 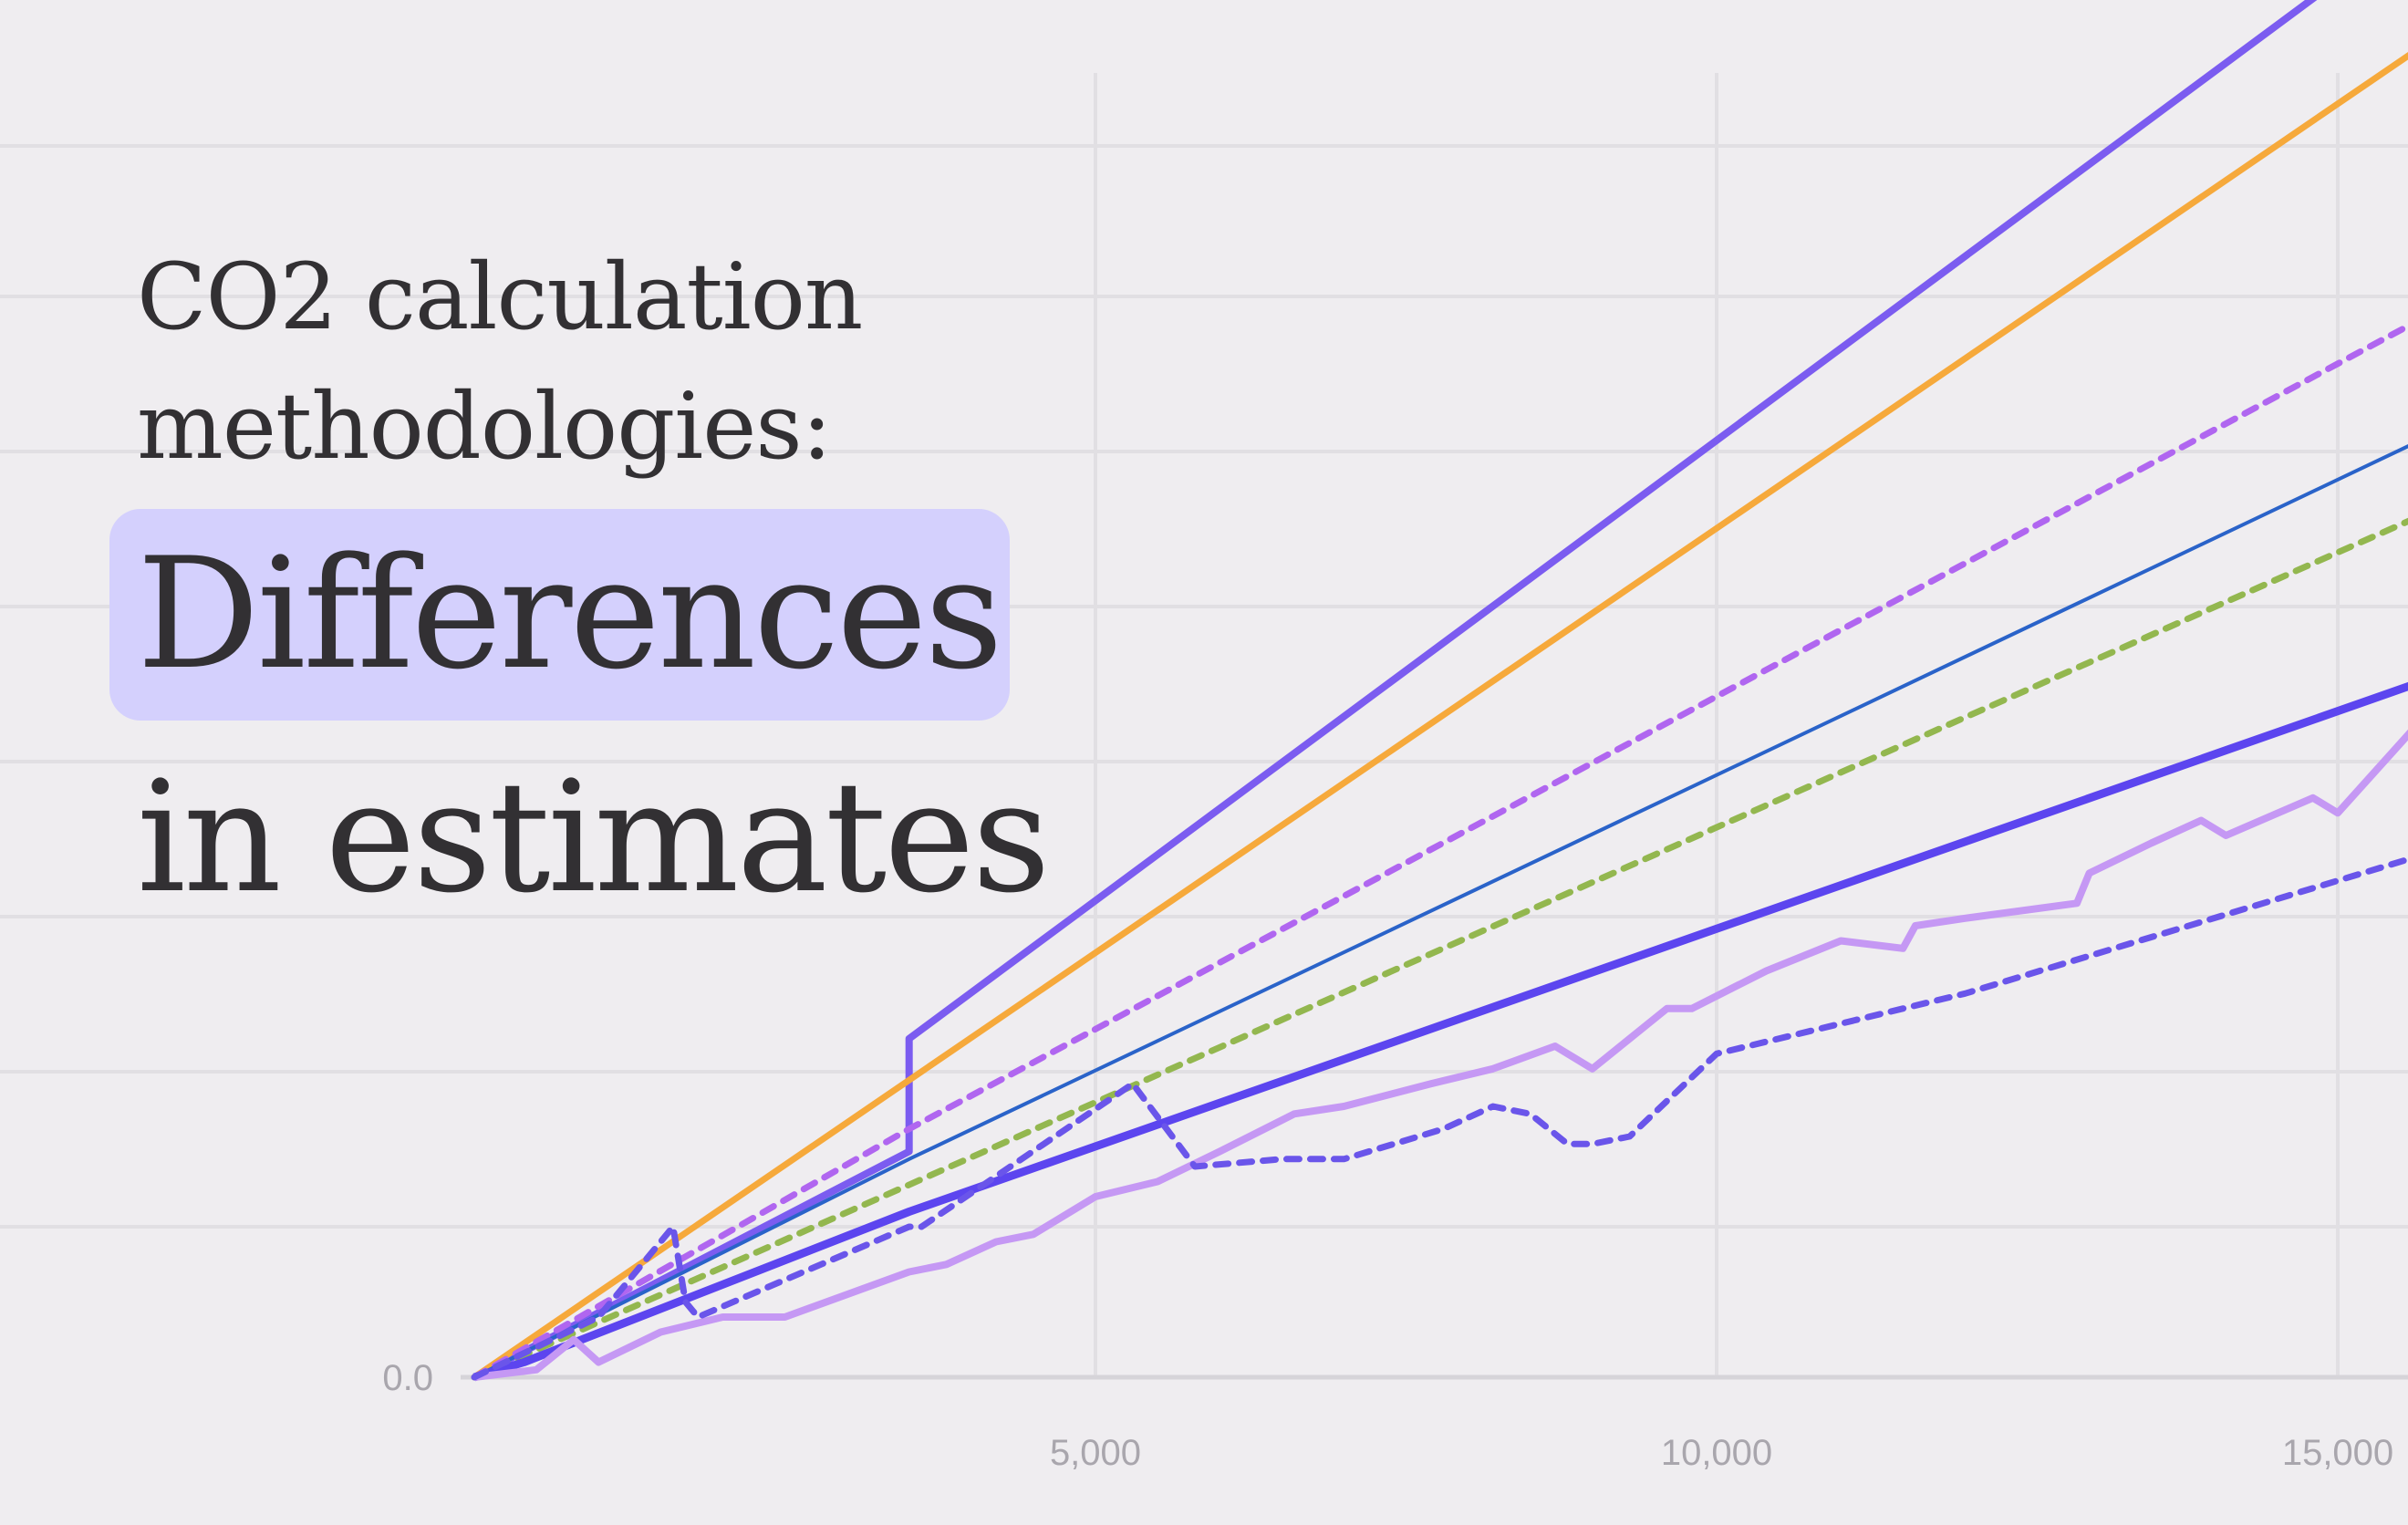 What do you see at coordinates (594, 838) in the screenshot?
I see `title-line-4: in estimates` at bounding box center [594, 838].